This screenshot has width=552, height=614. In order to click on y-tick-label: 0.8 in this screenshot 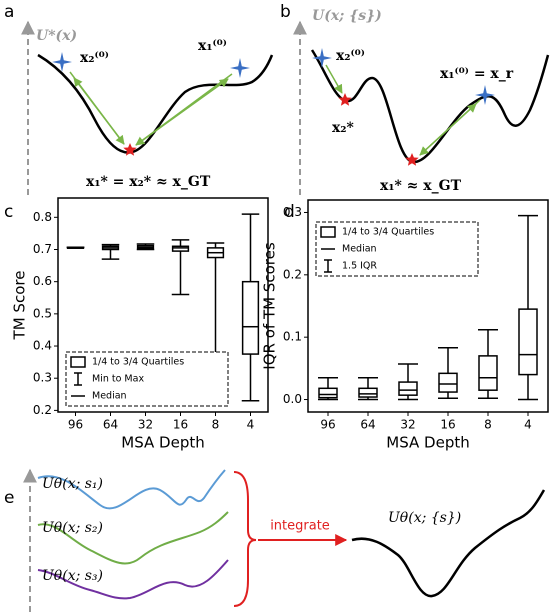, I will do `click(42, 217)`.